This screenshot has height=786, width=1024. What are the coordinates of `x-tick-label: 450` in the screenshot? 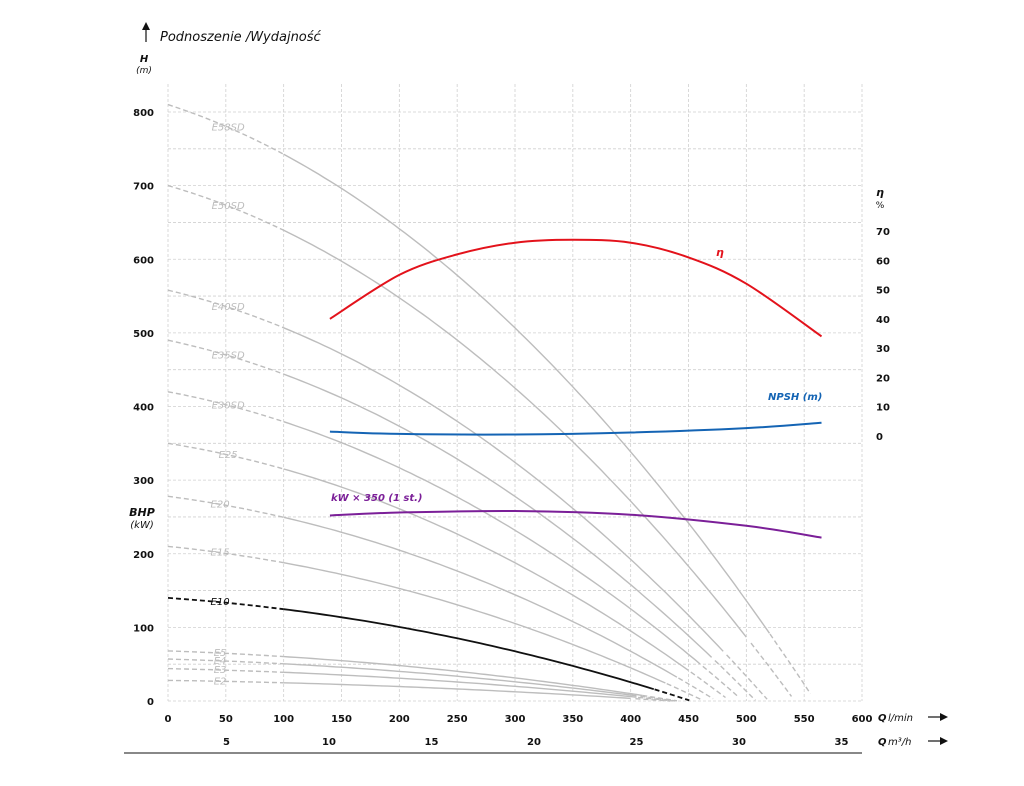 It's located at (688, 719).